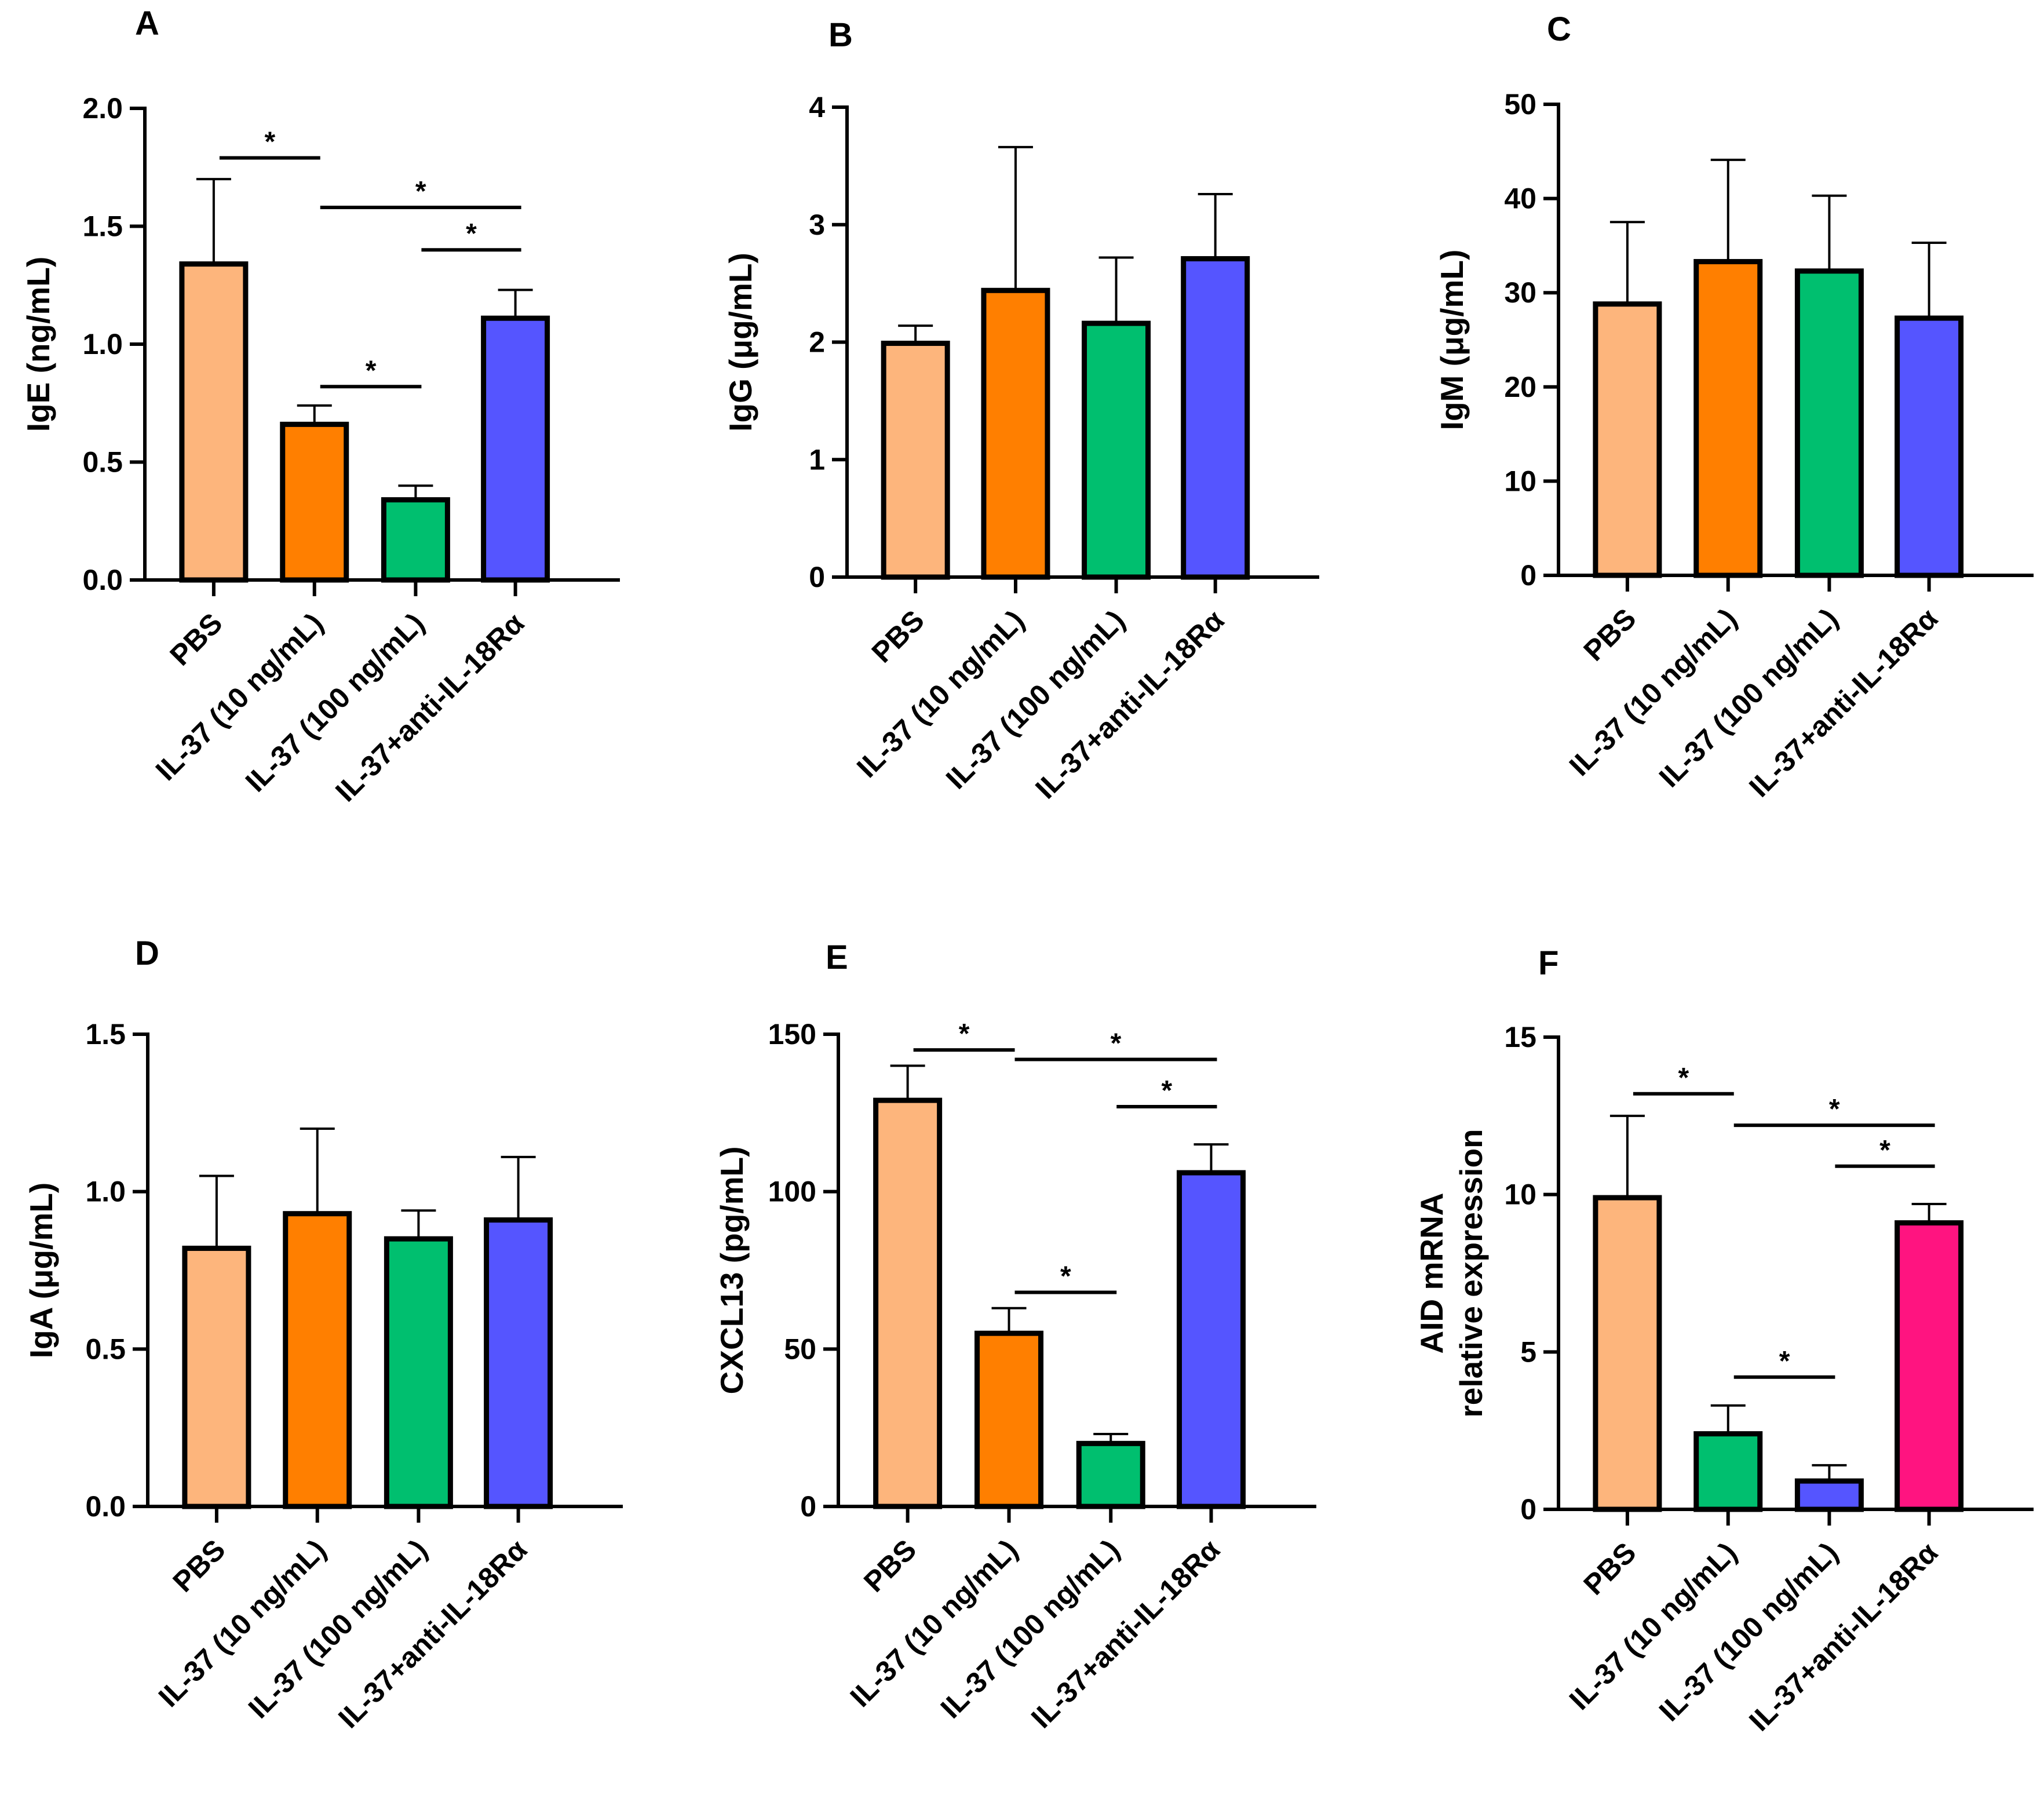 The width and height of the screenshot is (2044, 1806). I want to click on y-tick-label: 150, so click(792, 1034).